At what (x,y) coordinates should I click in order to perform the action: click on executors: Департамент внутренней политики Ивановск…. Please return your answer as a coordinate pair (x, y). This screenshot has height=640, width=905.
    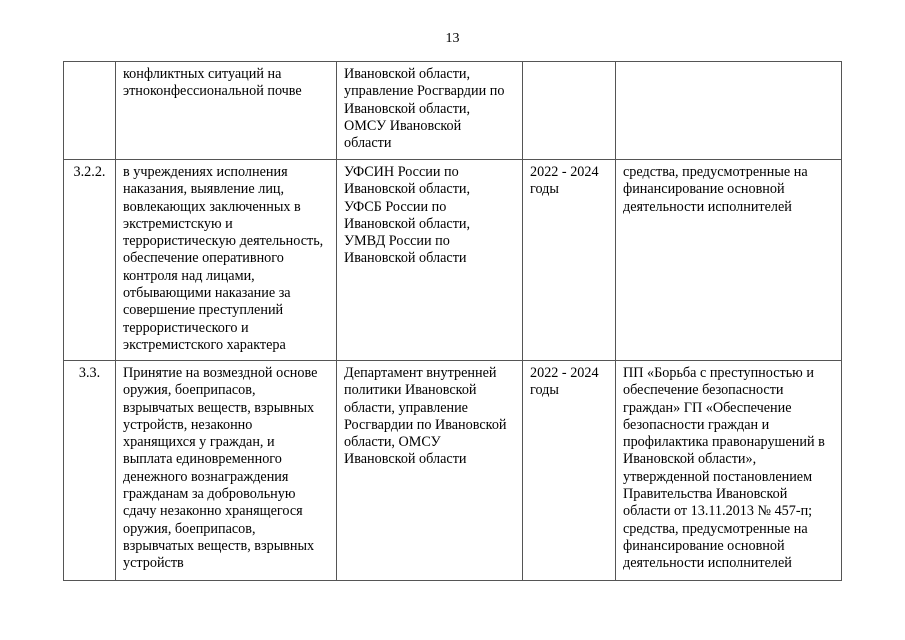
    Looking at the image, I should click on (429, 470).